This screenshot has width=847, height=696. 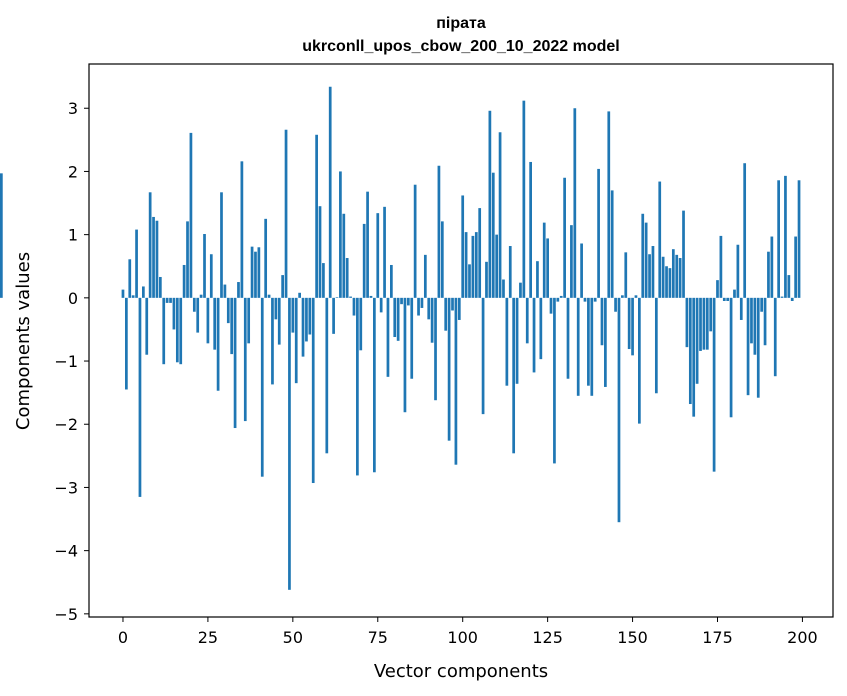 What do you see at coordinates (66, 361) in the screenshot?
I see `y-tick-label: −1` at bounding box center [66, 361].